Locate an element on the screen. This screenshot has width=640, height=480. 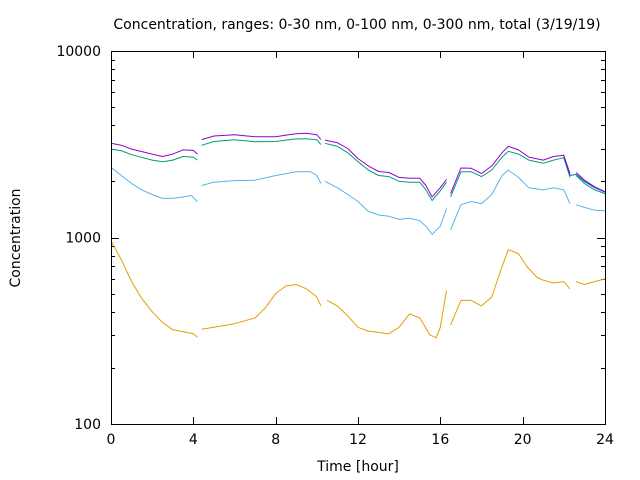
x-tick-label: 20 is located at coordinates (523, 440).